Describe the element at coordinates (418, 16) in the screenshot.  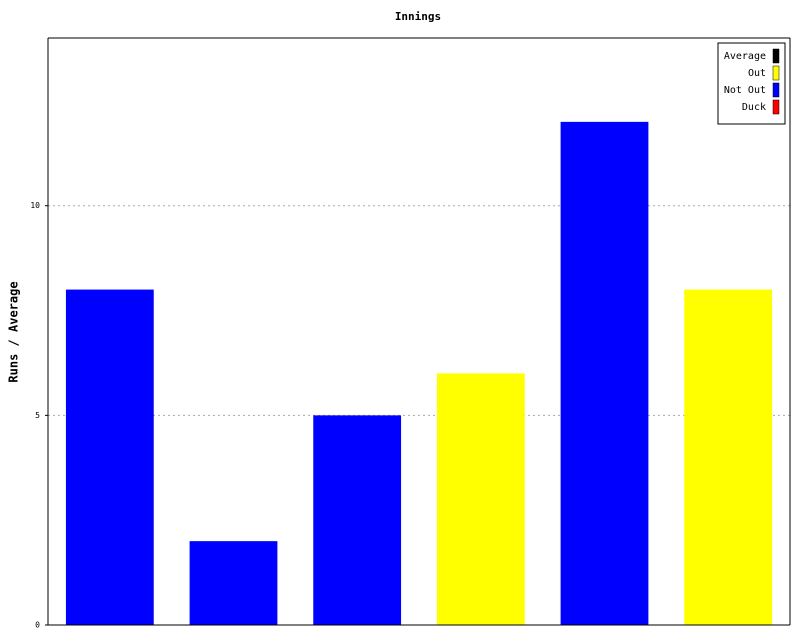
I see `chart-title: Innings` at that location.